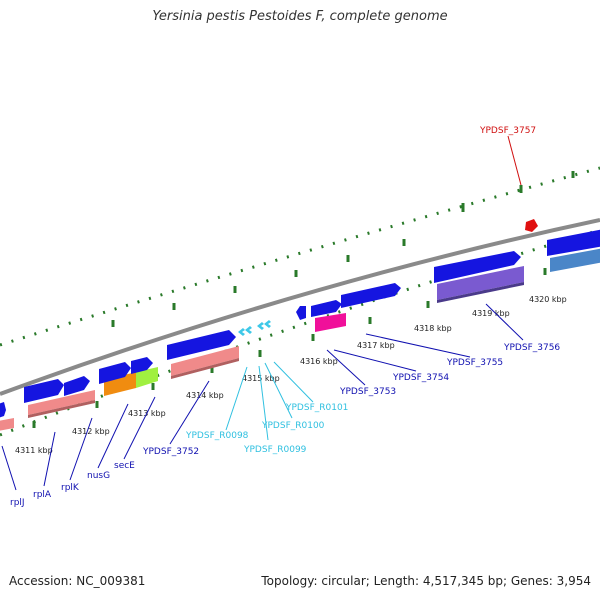 This screenshot has width=600, height=600. Describe the element at coordinates (77, 581) in the screenshot. I see `accession-text: Accession: NC_009381` at that location.